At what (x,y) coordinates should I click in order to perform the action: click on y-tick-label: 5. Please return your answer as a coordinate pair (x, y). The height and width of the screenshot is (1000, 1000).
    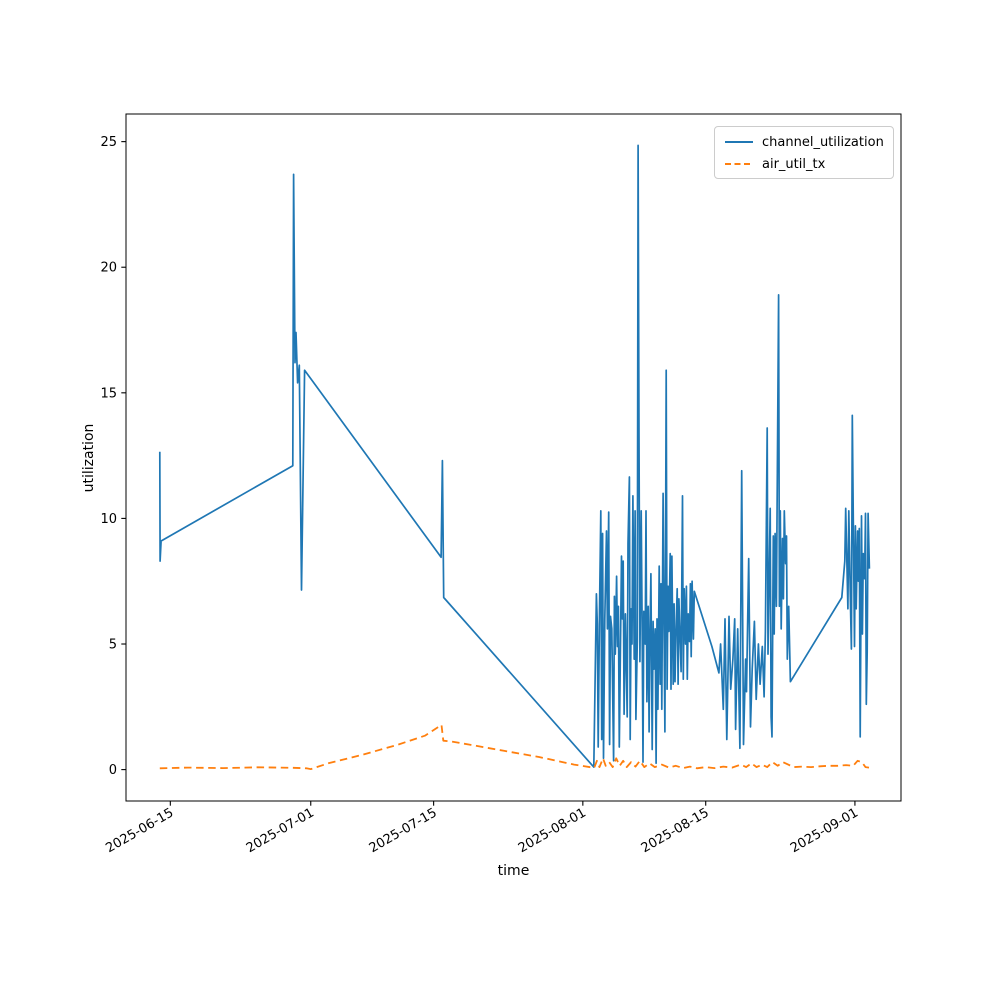
    Looking at the image, I should click on (113, 645).